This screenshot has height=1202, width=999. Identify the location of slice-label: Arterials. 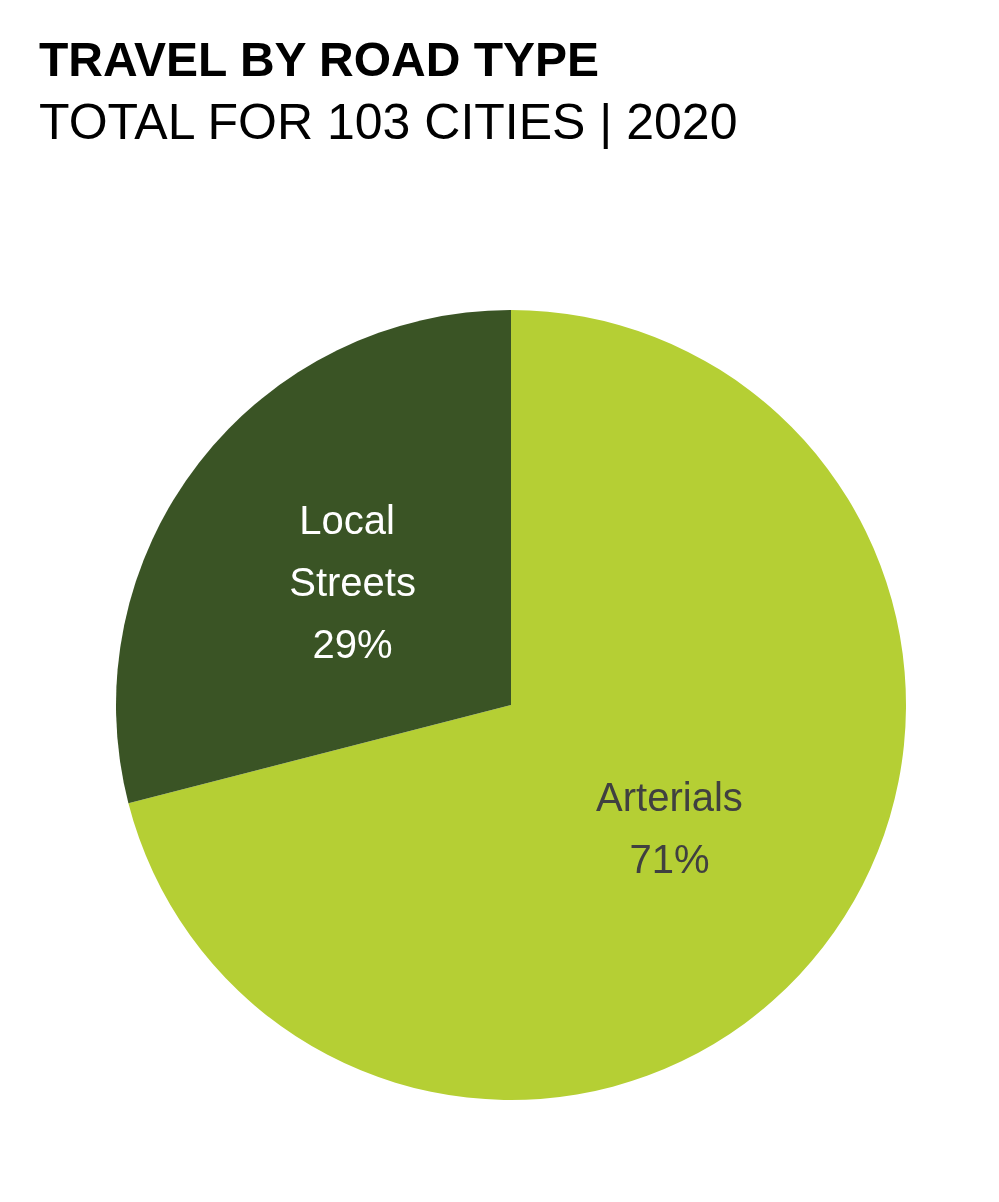
(669, 796).